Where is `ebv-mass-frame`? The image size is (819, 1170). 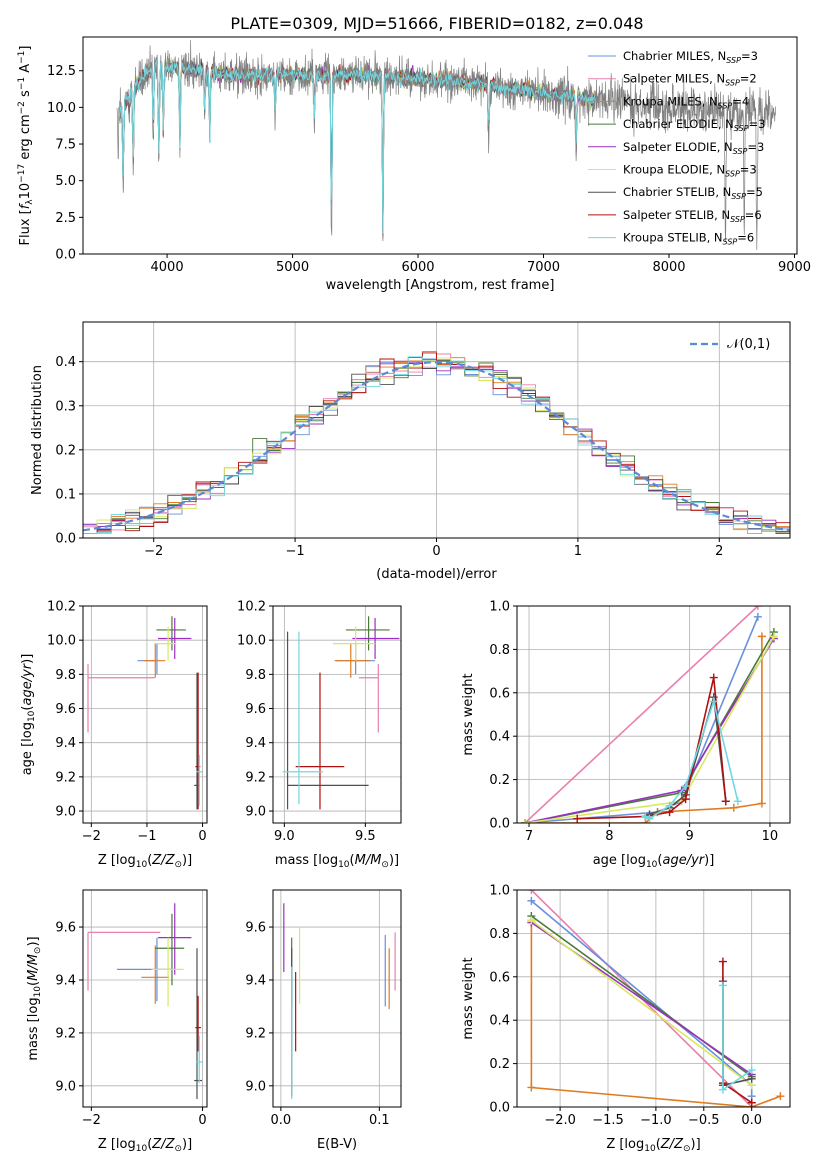 ebv-mass-frame is located at coordinates (337, 998).